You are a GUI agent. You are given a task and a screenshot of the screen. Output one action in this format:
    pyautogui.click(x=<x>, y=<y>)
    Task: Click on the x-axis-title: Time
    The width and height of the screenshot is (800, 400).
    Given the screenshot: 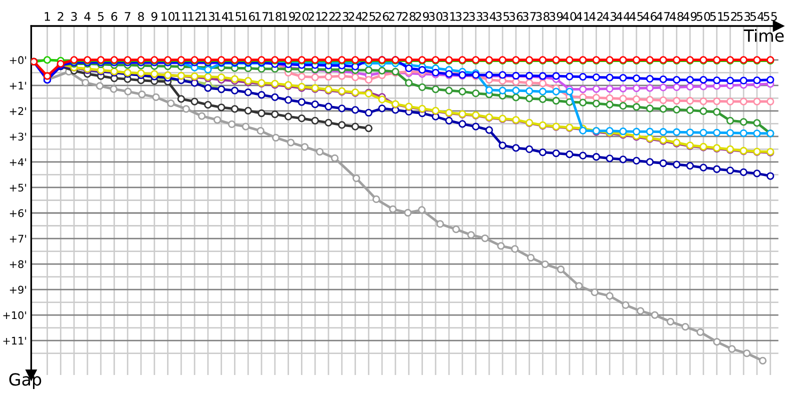 What is the action you would take?
    pyautogui.click(x=764, y=35)
    